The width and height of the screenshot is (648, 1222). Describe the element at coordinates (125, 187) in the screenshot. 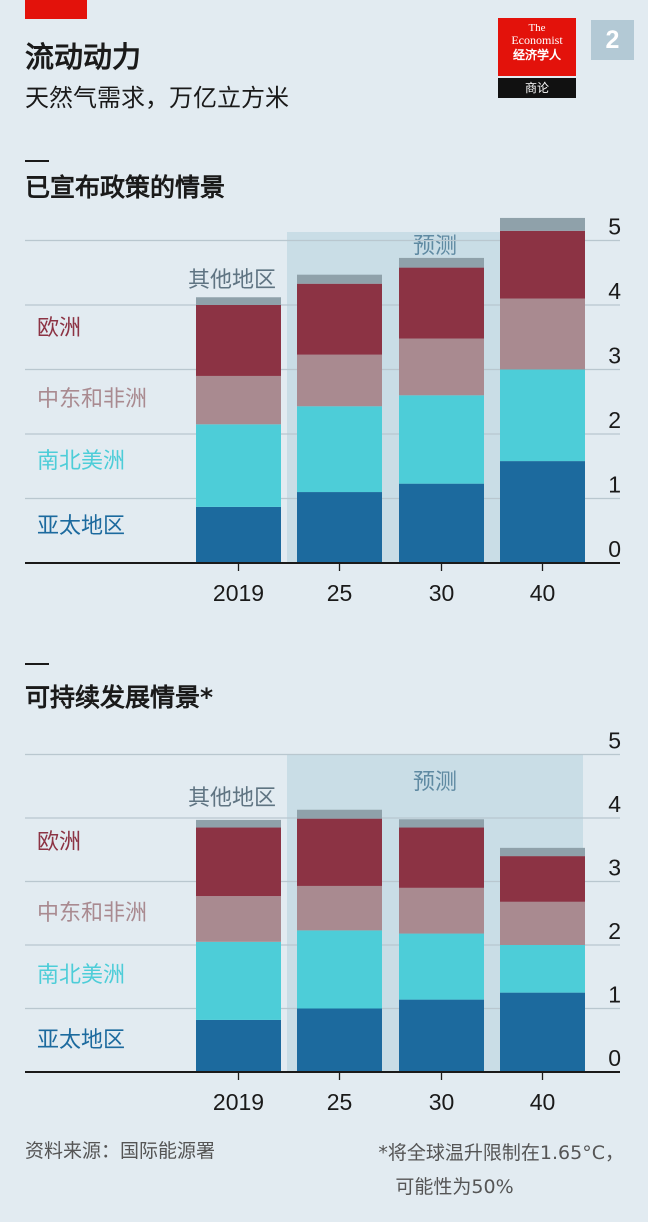

I see `section-title-1: 已宣布政策的情景` at that location.